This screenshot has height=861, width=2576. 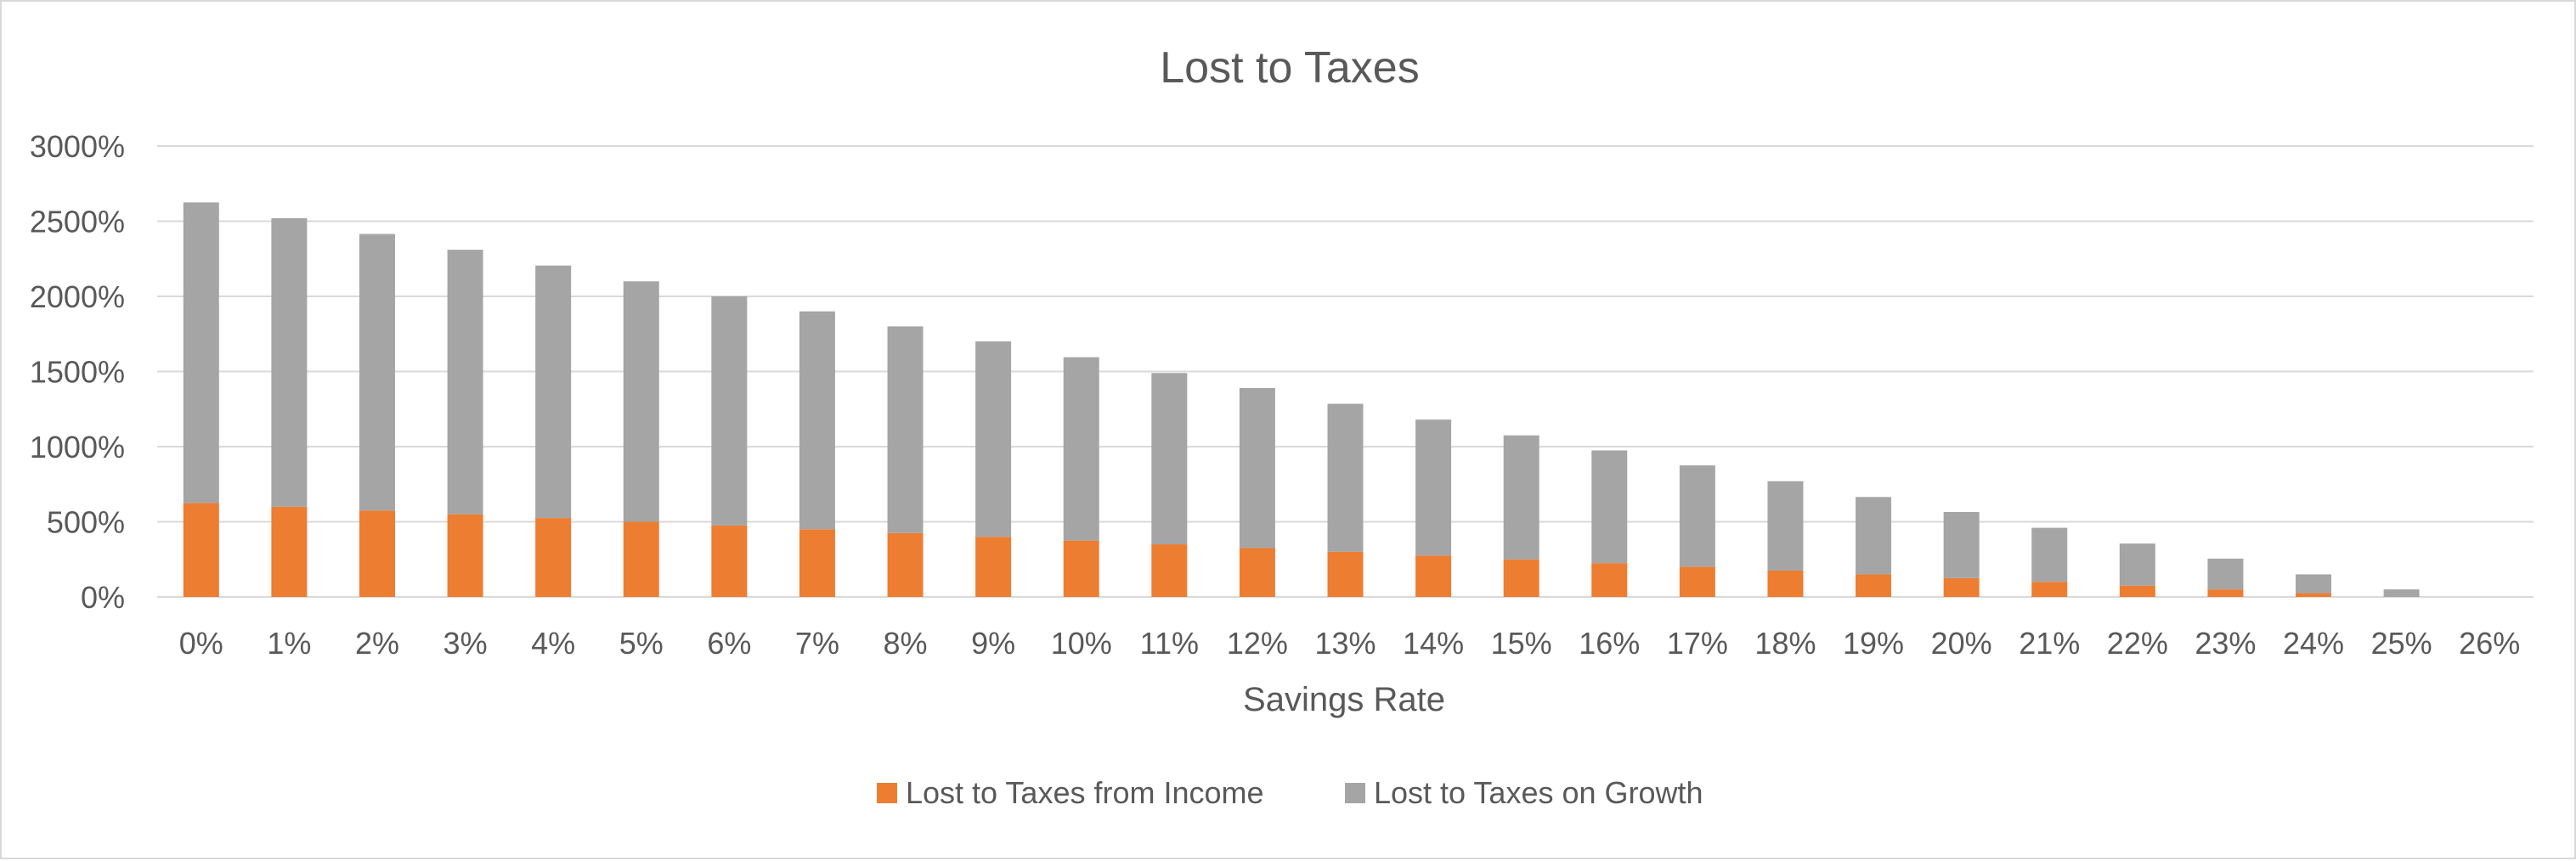 I want to click on y-tick-label: 0%, so click(x=103, y=597).